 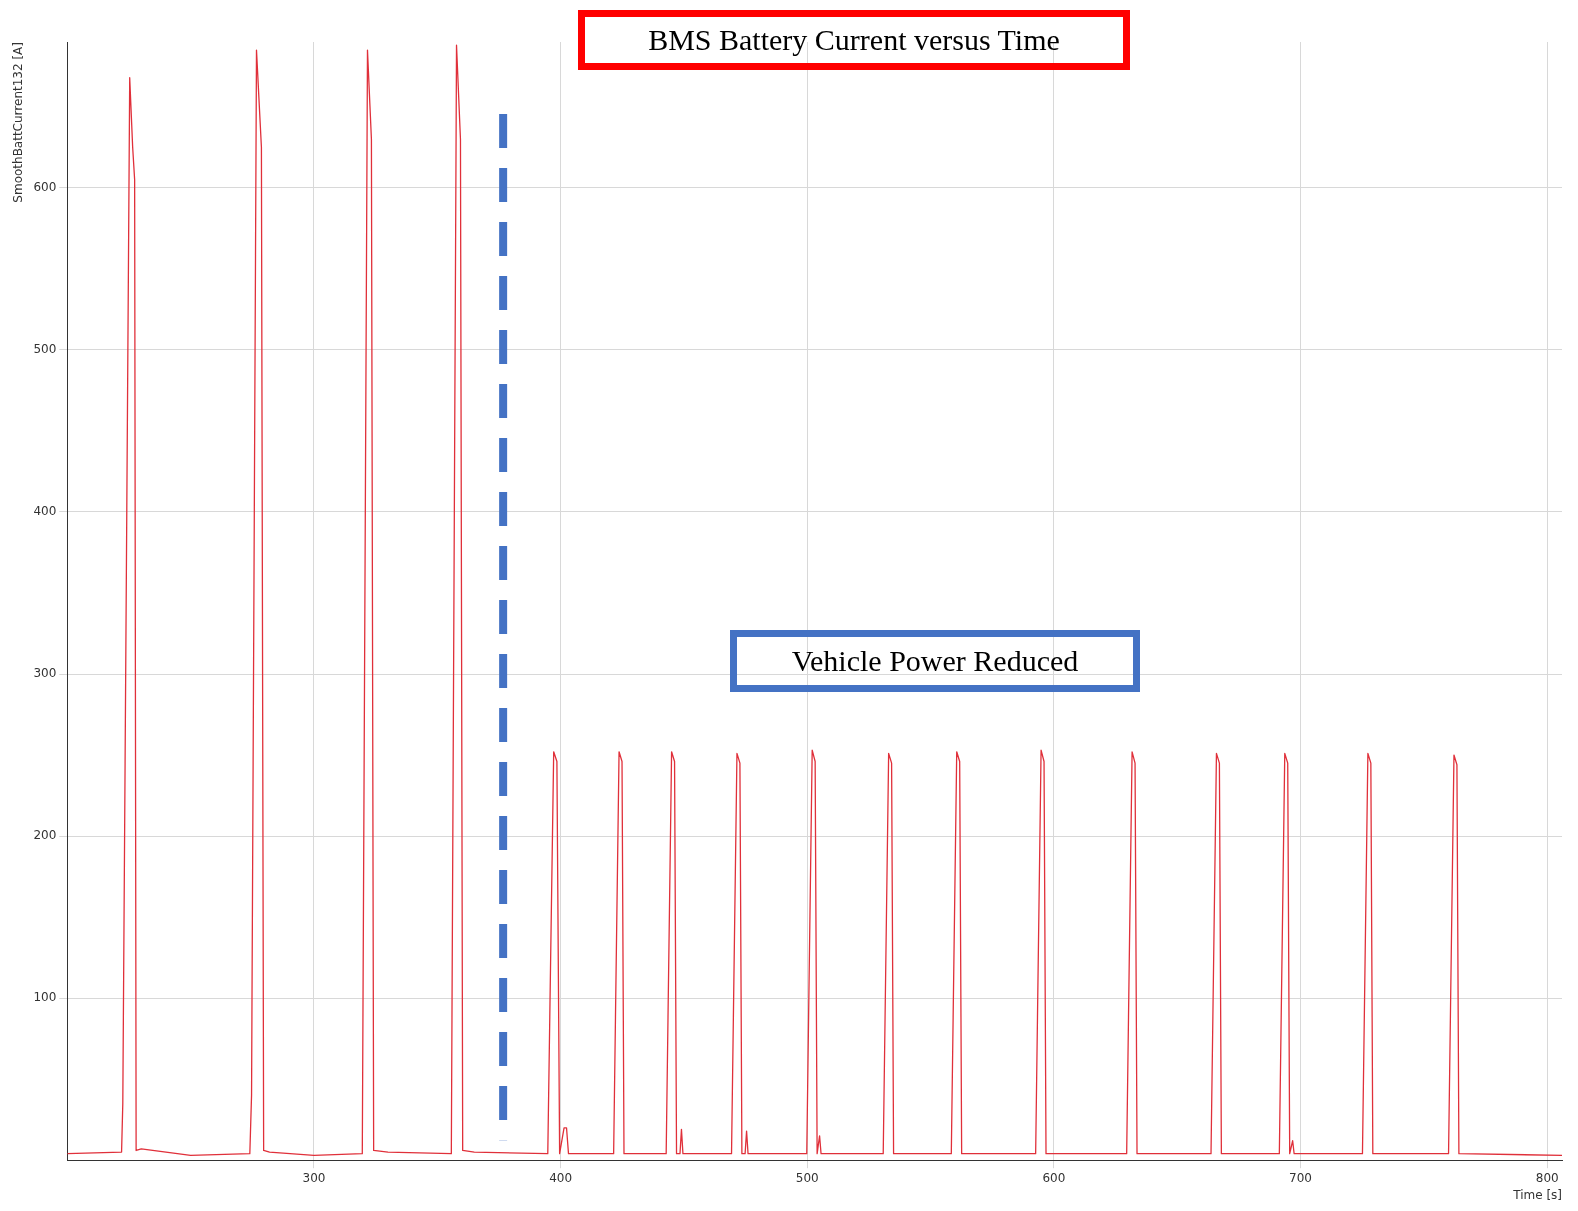 What do you see at coordinates (1547, 1177) in the screenshot?
I see `x-tick-label: 800` at bounding box center [1547, 1177].